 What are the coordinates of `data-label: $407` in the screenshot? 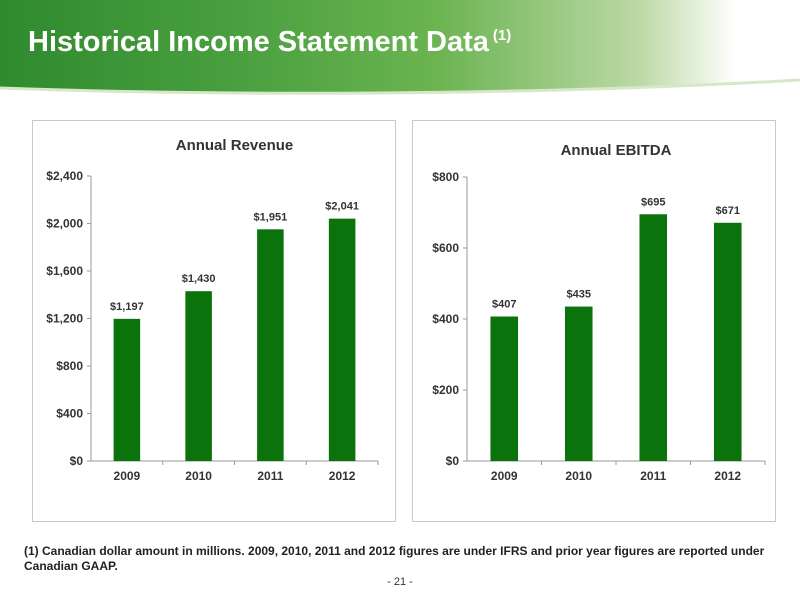 It's located at (504, 305).